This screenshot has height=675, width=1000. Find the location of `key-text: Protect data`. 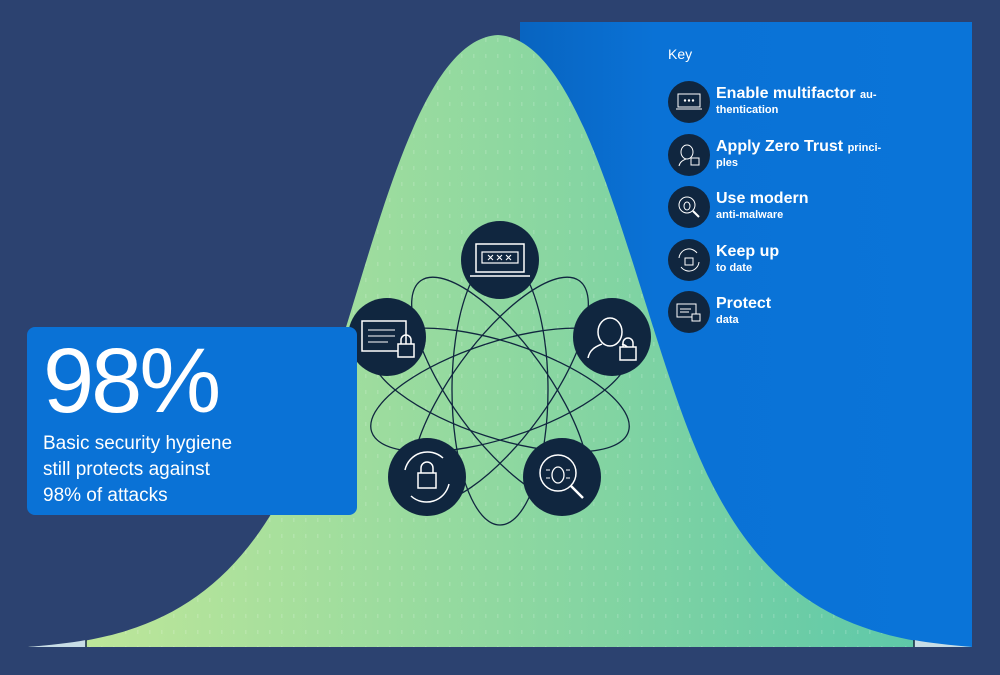

key-text: Protect data is located at coordinates (744, 311).